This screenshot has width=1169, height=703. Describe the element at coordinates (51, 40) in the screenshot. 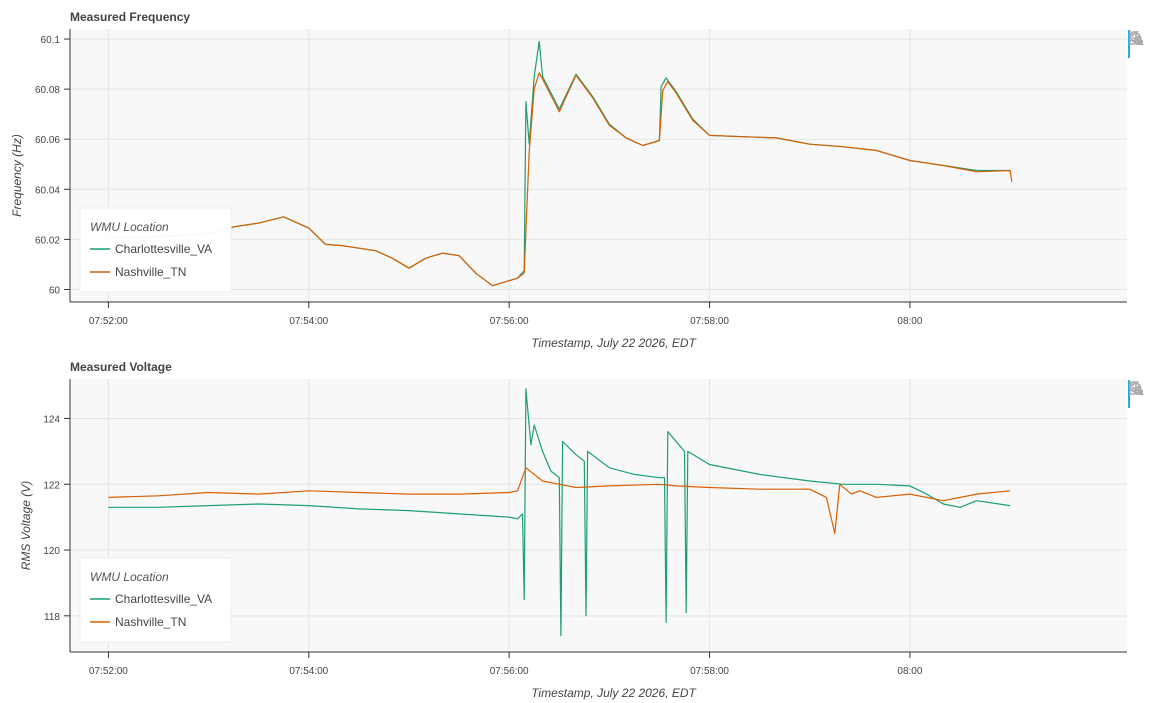

I see `y-tick-label: 60.1` at that location.